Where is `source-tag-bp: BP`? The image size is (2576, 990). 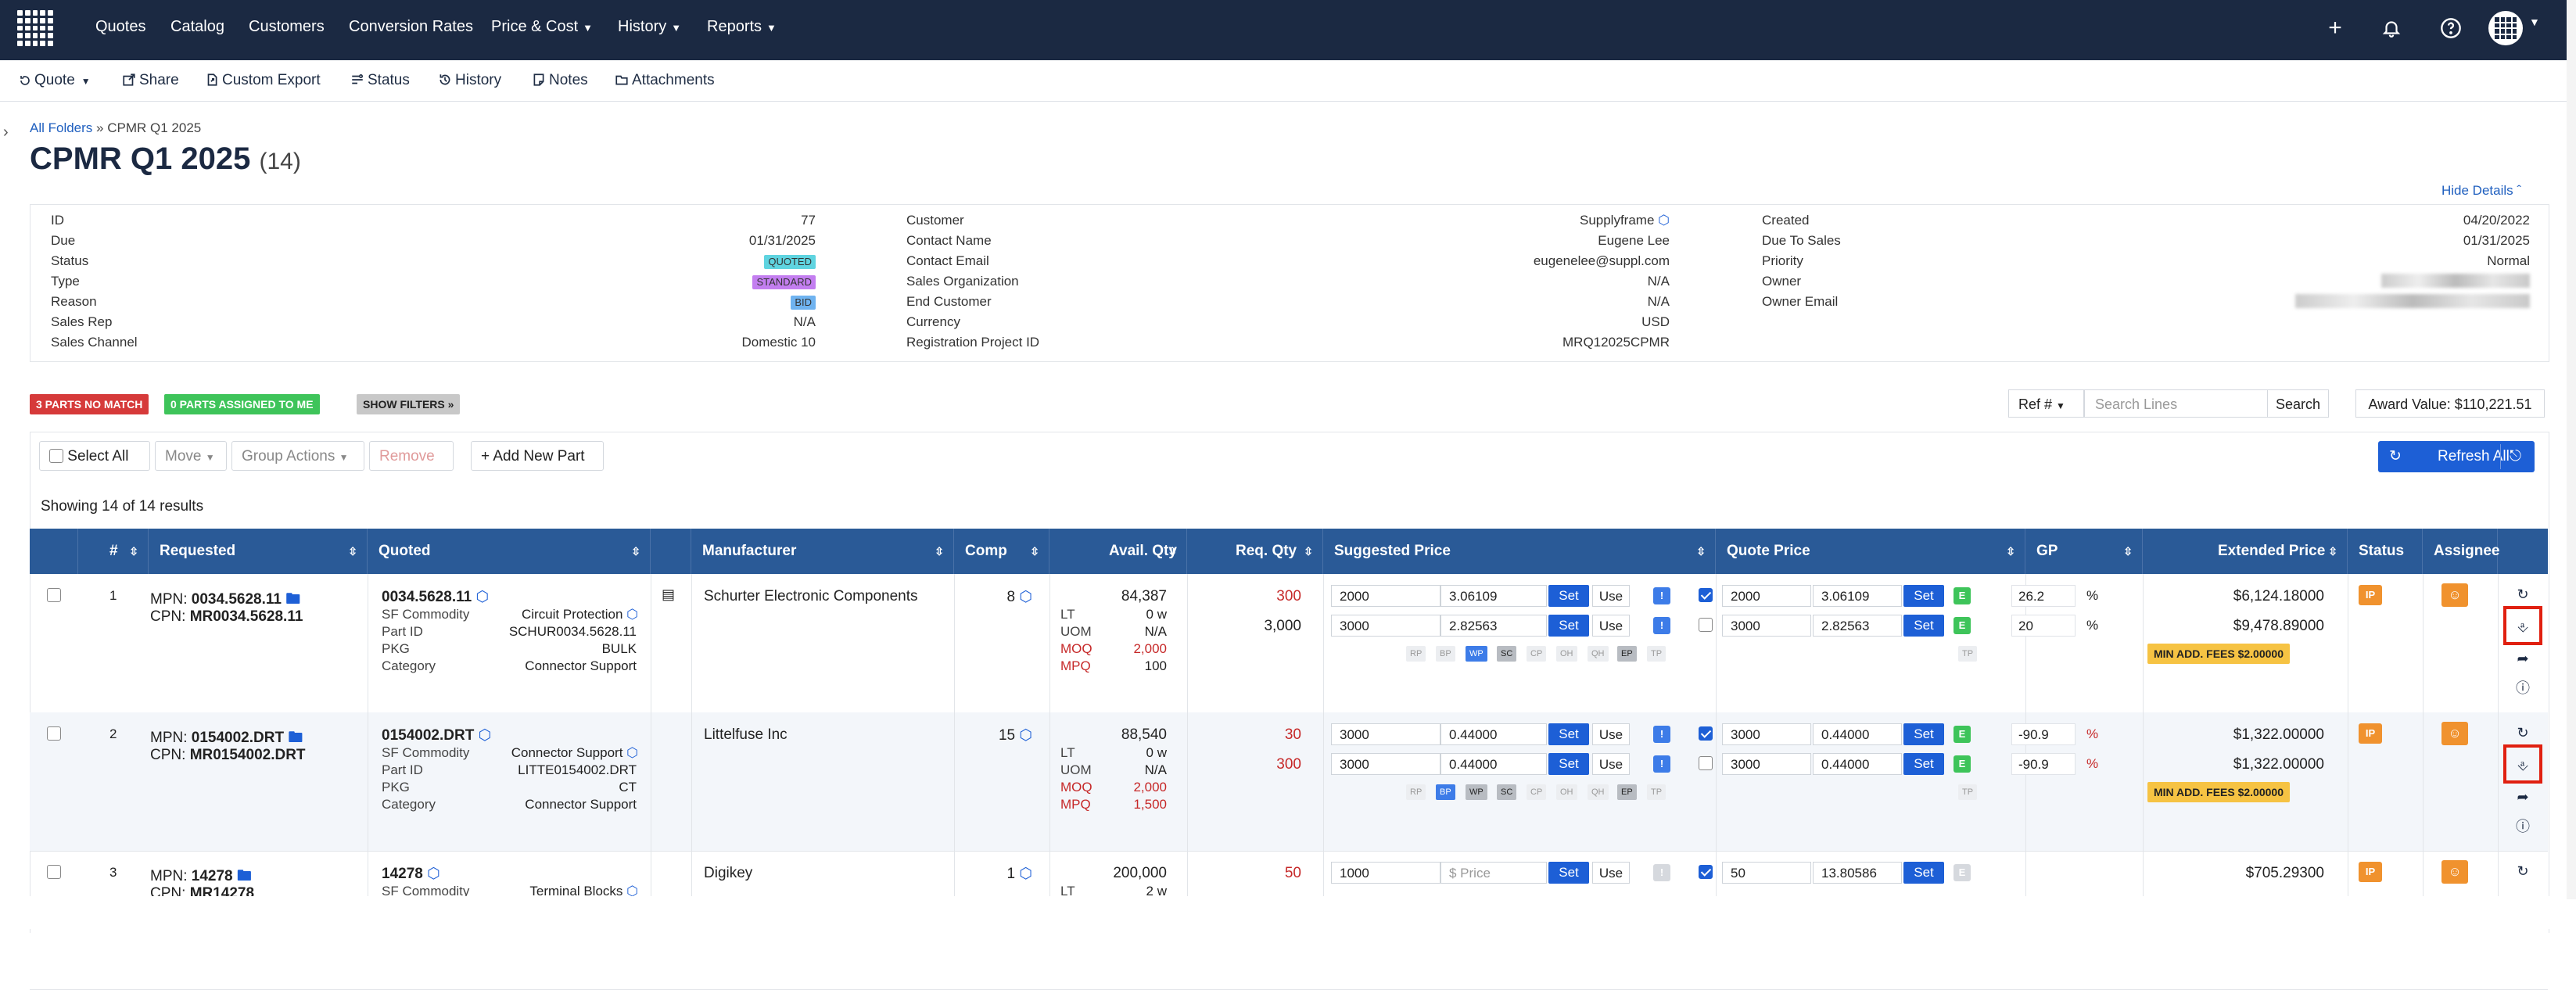 source-tag-bp: BP is located at coordinates (1445, 792).